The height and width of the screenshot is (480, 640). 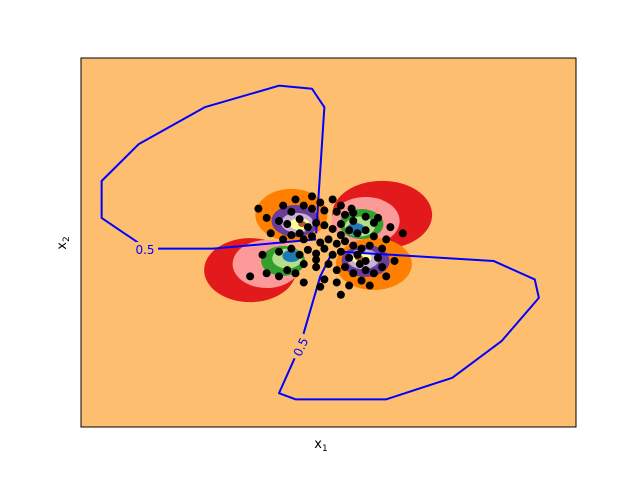 What do you see at coordinates (325, 449) in the screenshot?
I see `x-axis-label-subscript: 1` at bounding box center [325, 449].